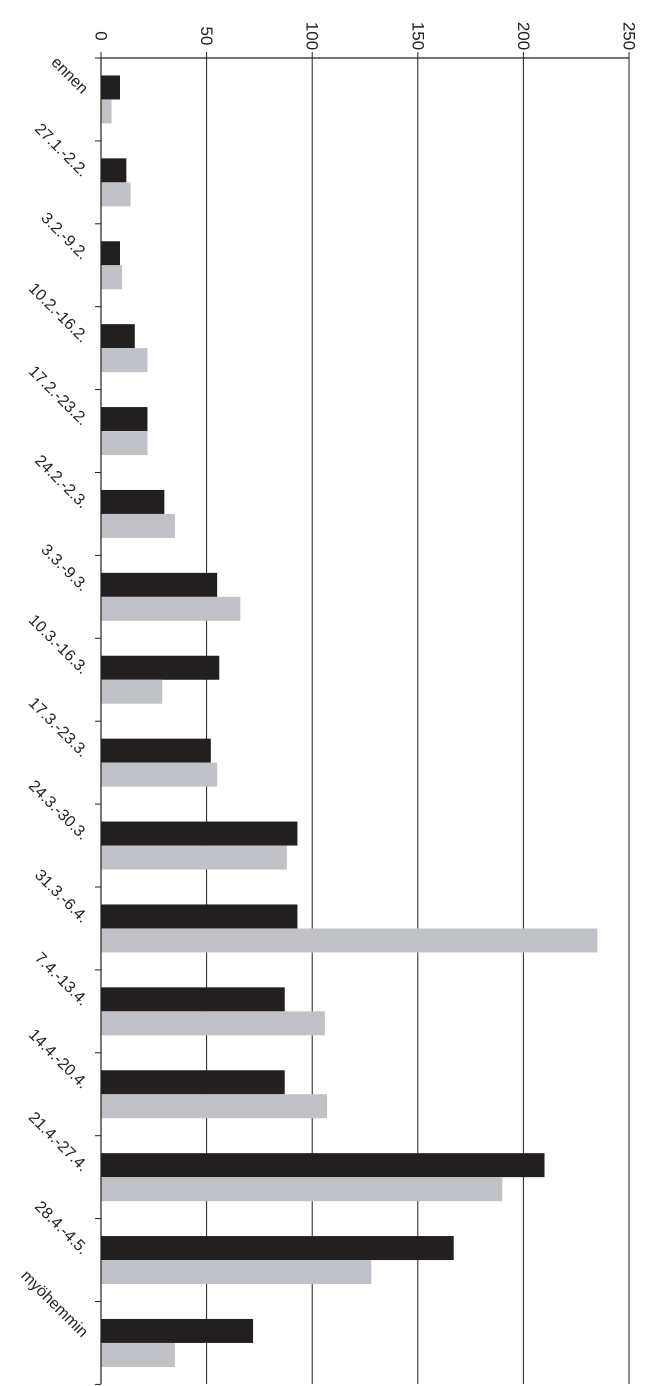  Describe the element at coordinates (61, 1228) in the screenshot. I see `category-label: 28.4.-4.5.` at that location.